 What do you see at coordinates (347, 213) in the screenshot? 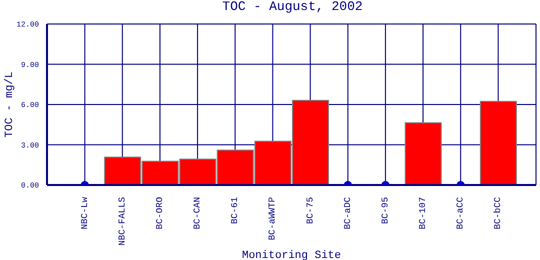
I see `x-tick-label: BC-aDC` at bounding box center [347, 213].